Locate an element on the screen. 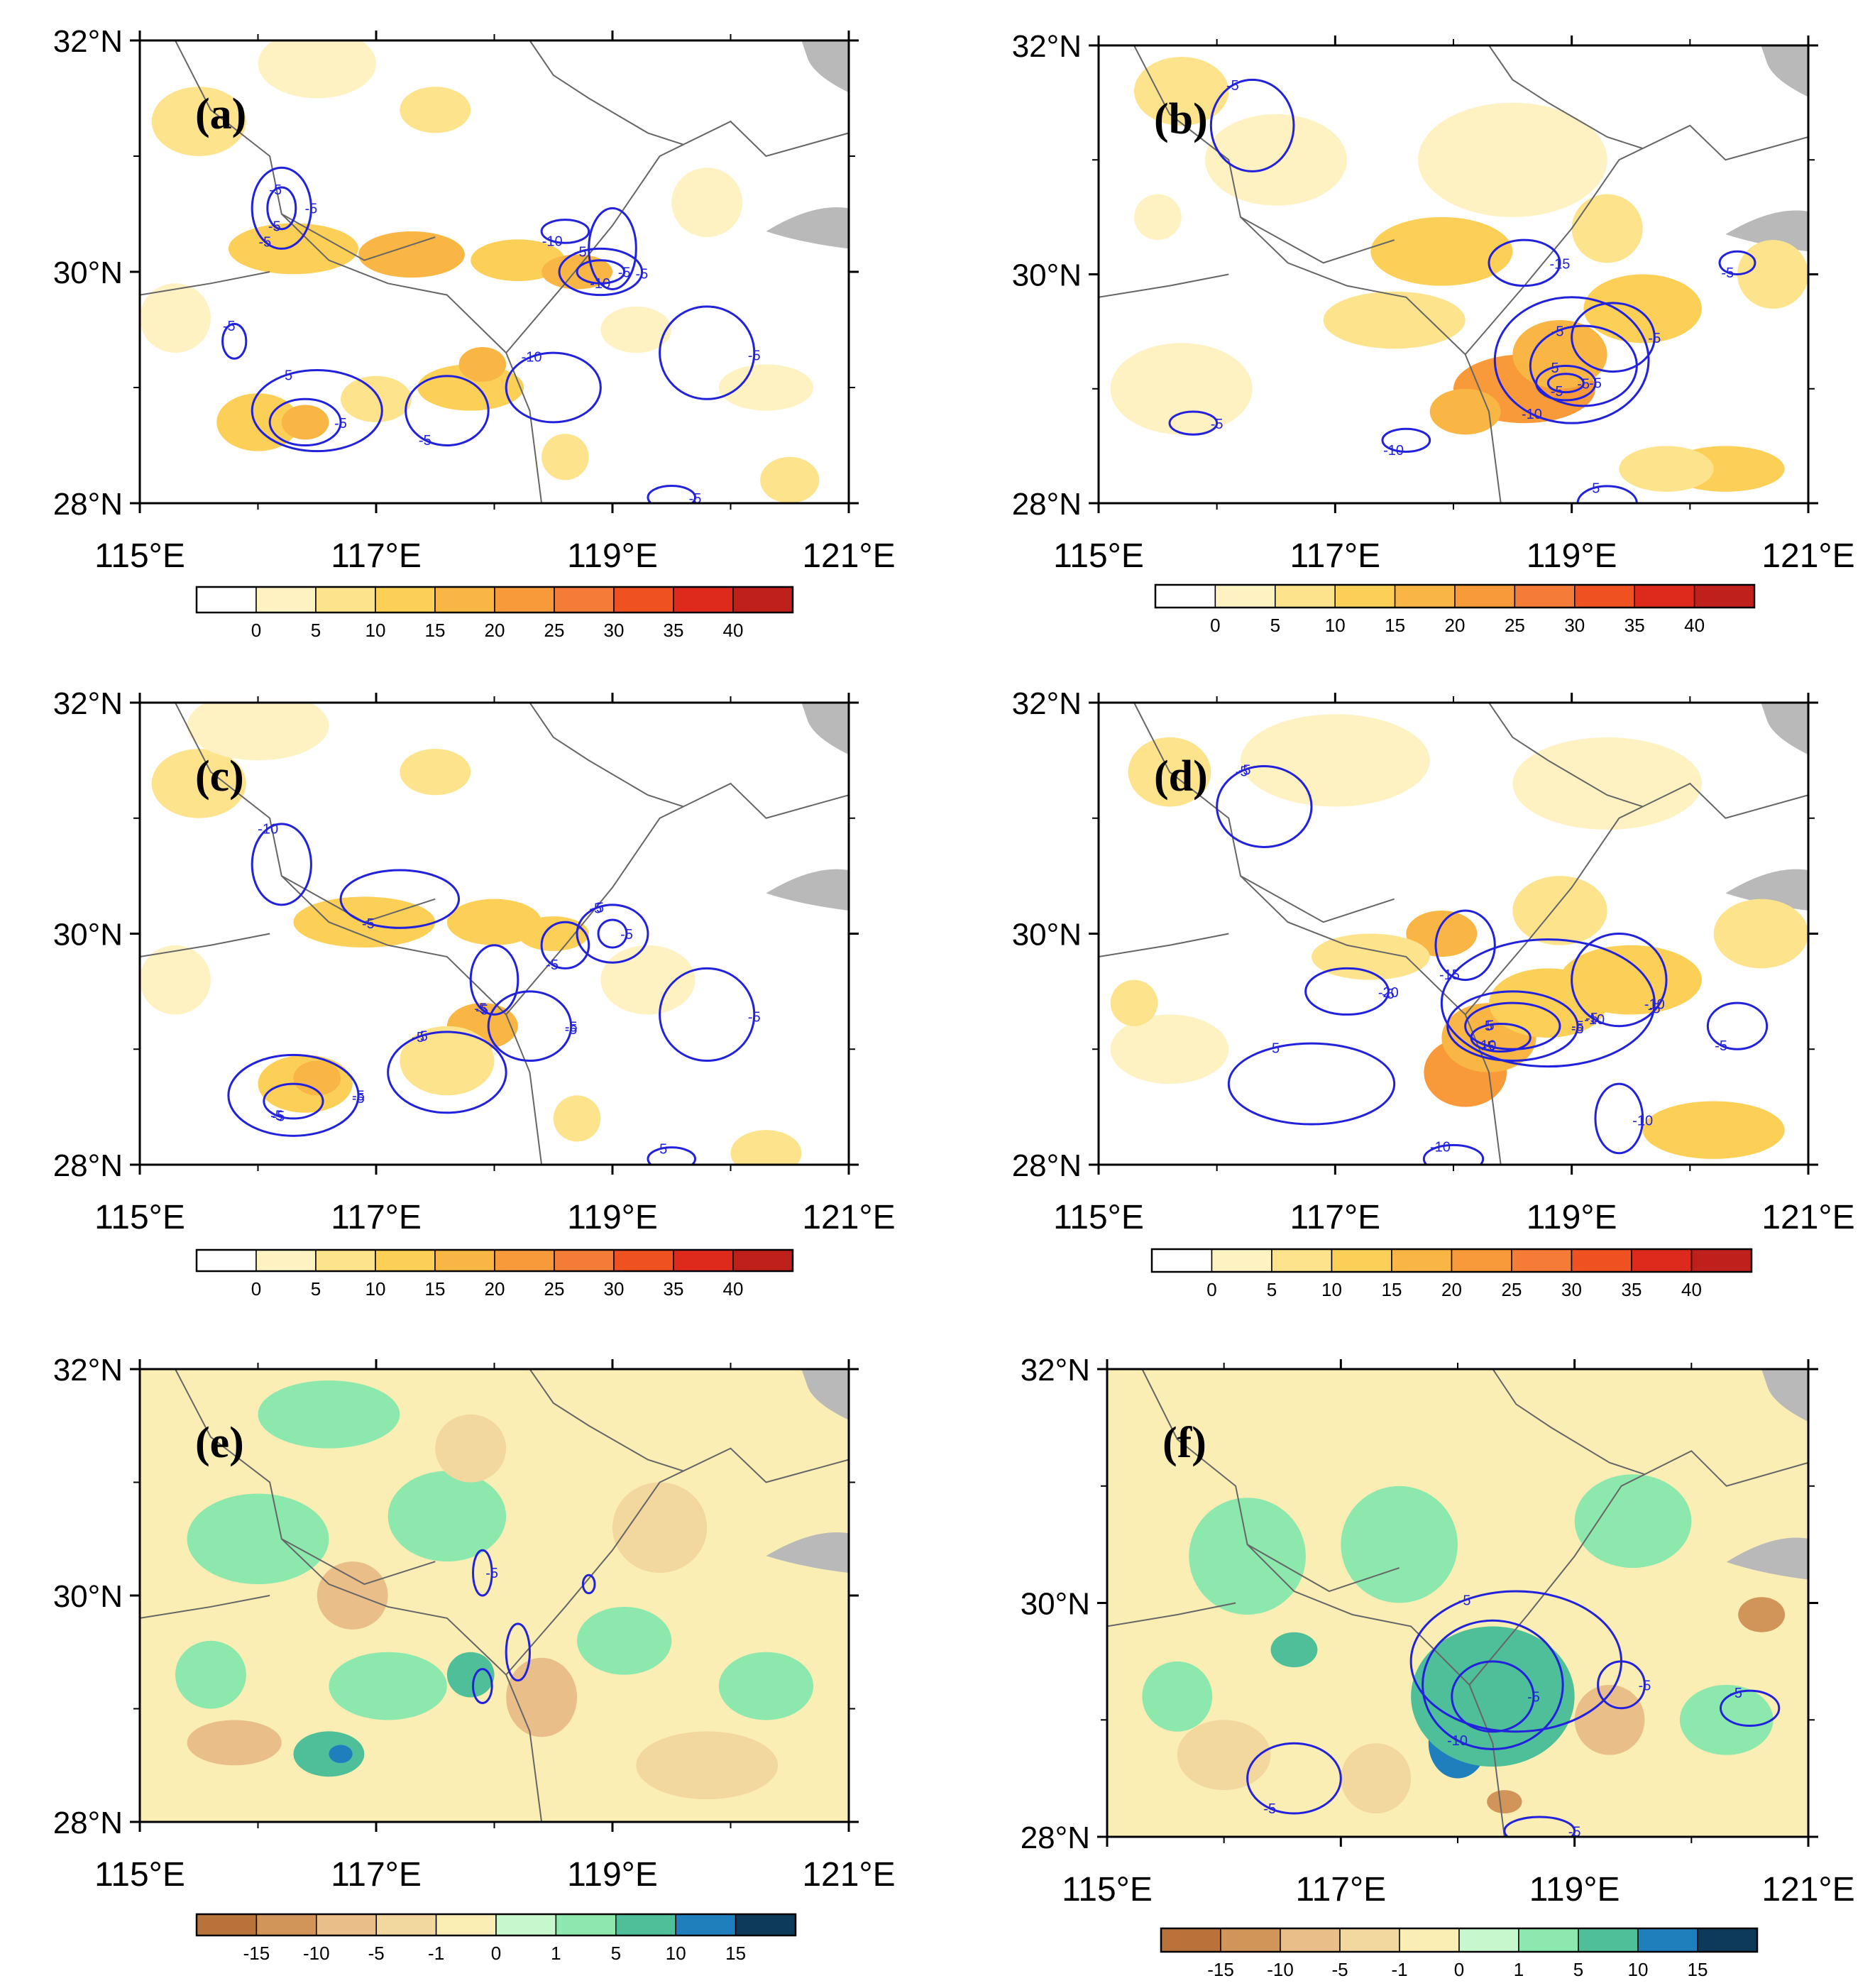  colorbar-label: 1 is located at coordinates (1519, 1969).